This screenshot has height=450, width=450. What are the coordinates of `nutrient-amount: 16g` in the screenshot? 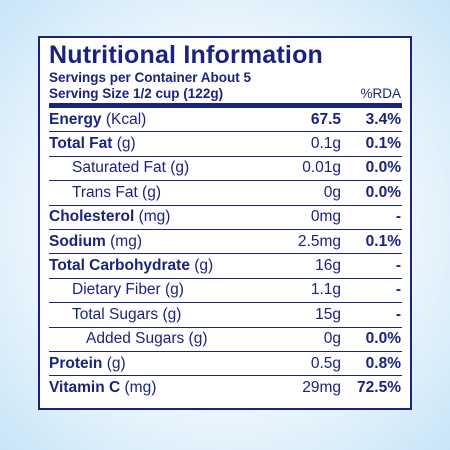 It's located at (328, 266).